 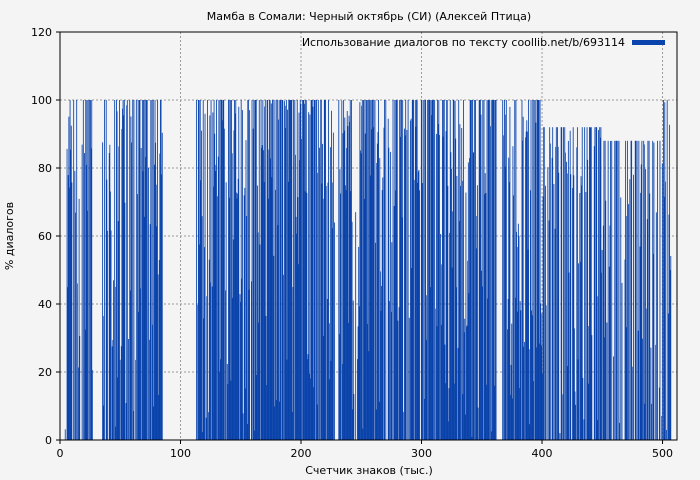 I want to click on x-tick-label: 0, so click(x=60, y=453).